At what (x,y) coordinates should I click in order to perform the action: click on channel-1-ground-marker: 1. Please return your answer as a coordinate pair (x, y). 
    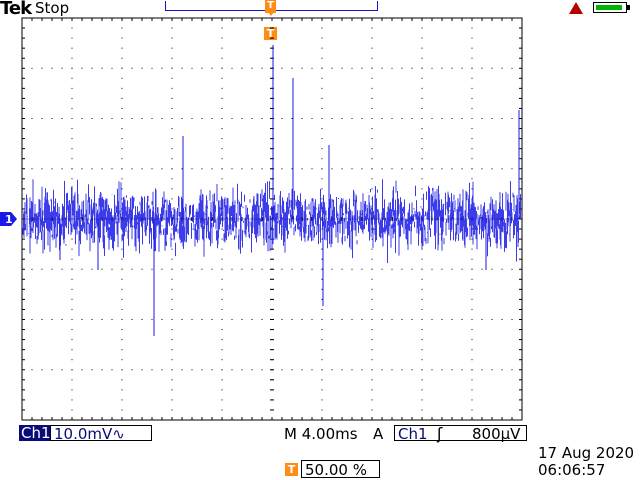
    Looking at the image, I should click on (8, 218).